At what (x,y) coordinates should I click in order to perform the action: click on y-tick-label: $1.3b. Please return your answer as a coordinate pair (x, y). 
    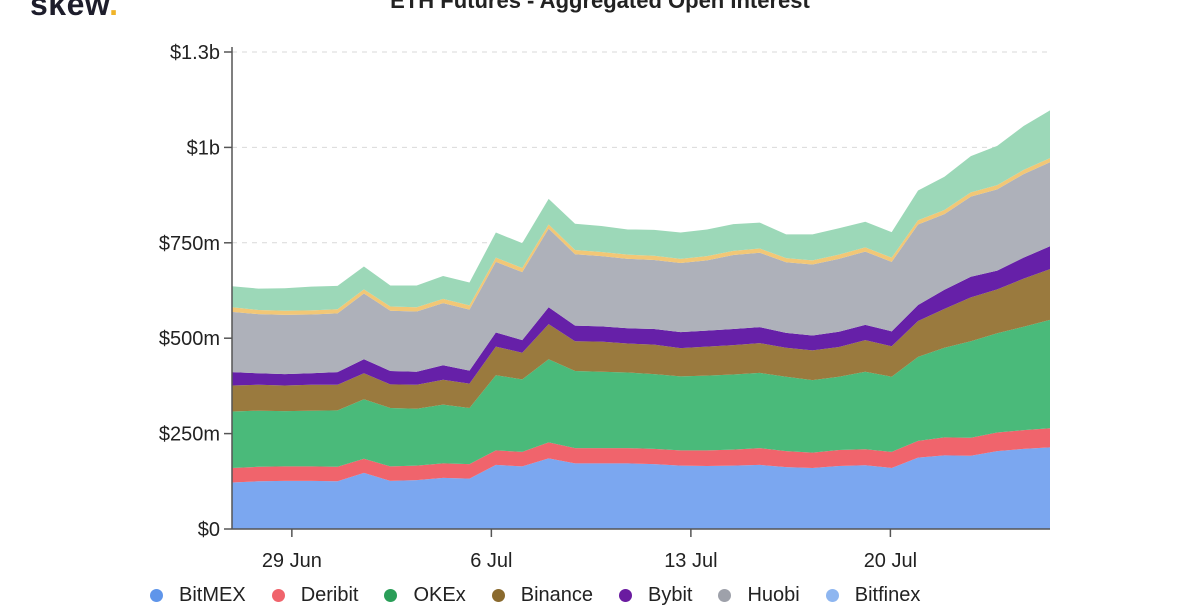
    Looking at the image, I should click on (195, 53).